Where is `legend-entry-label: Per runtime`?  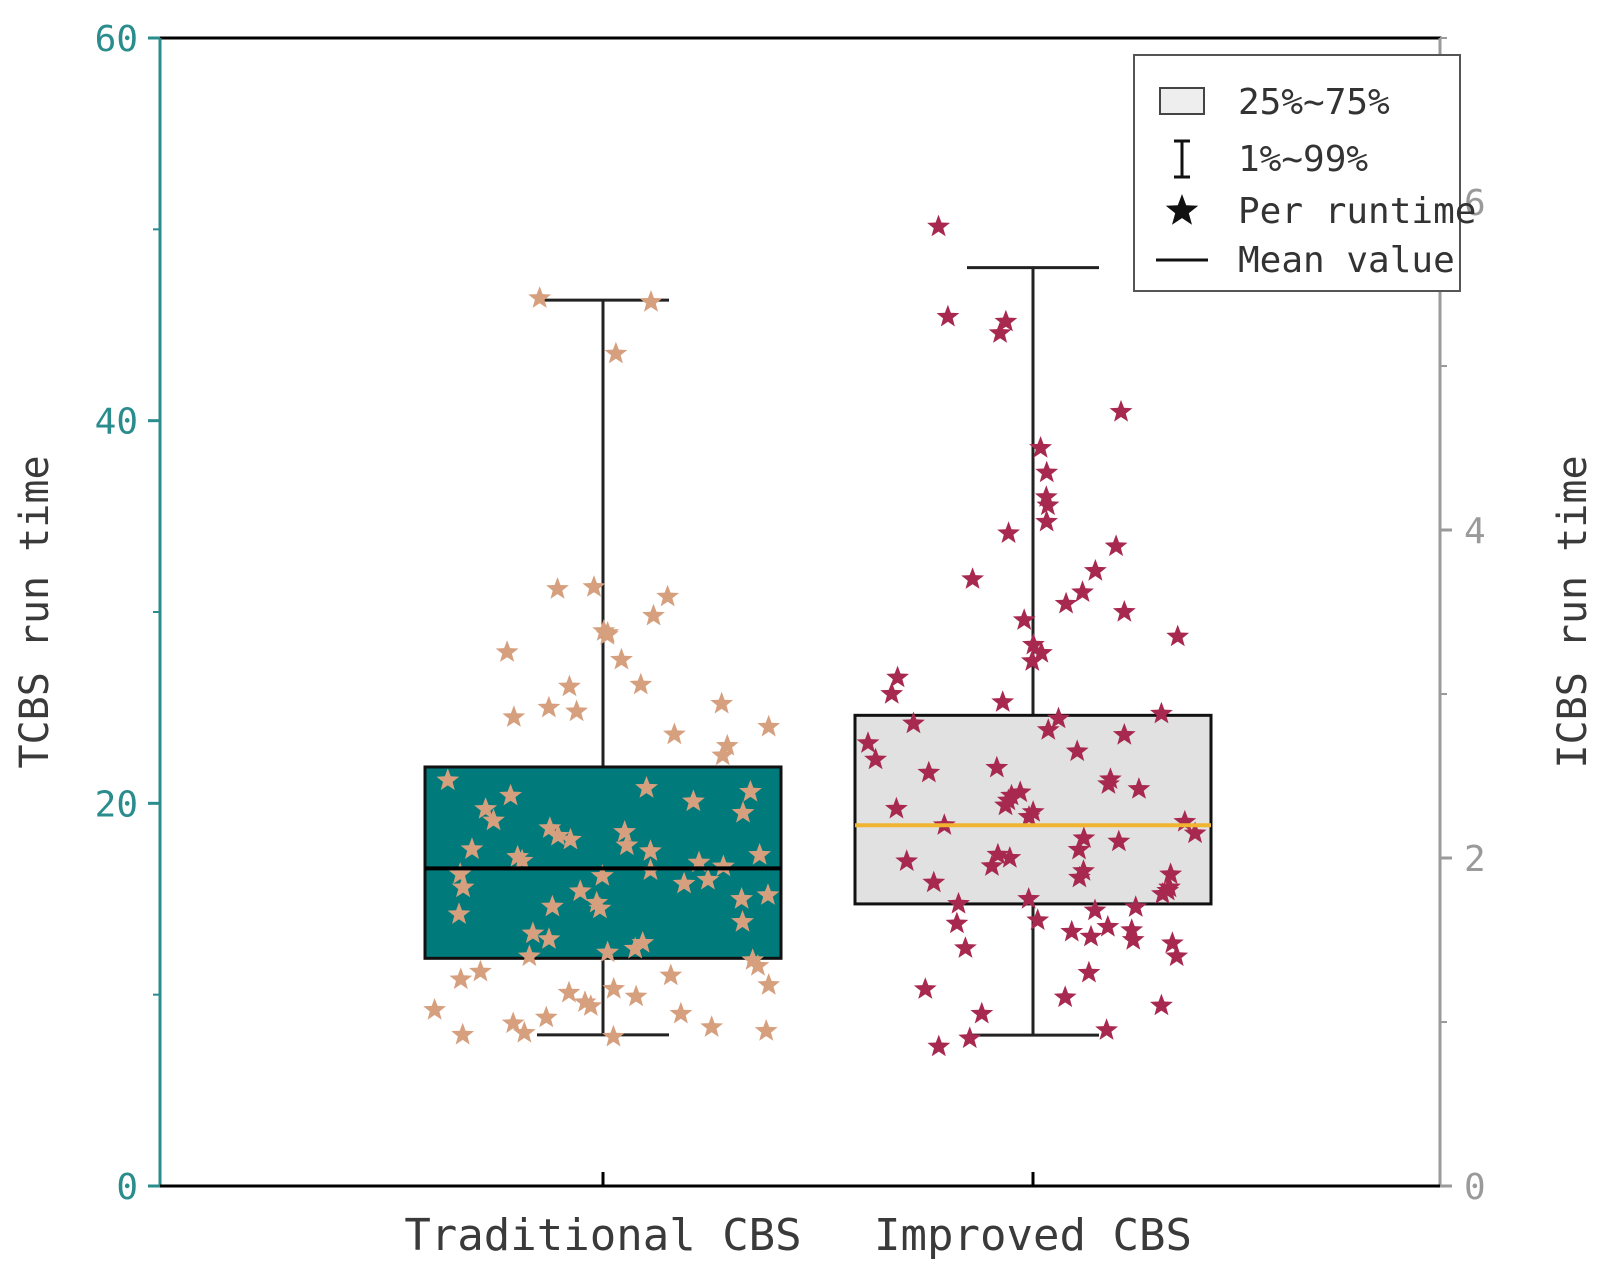
legend-entry-label: Per runtime is located at coordinates (1357, 211).